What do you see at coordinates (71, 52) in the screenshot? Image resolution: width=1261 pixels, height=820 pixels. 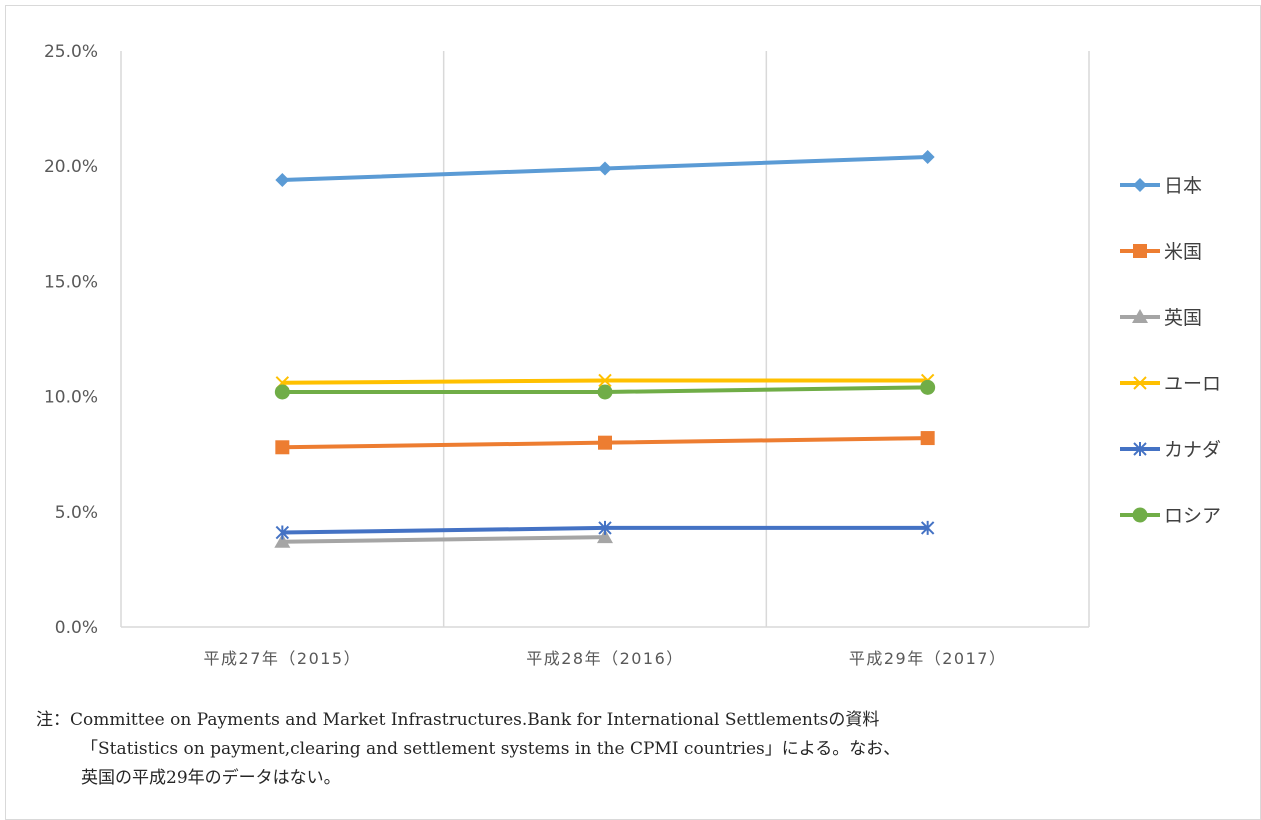 I see `y-tick-label: 25.0%` at bounding box center [71, 52].